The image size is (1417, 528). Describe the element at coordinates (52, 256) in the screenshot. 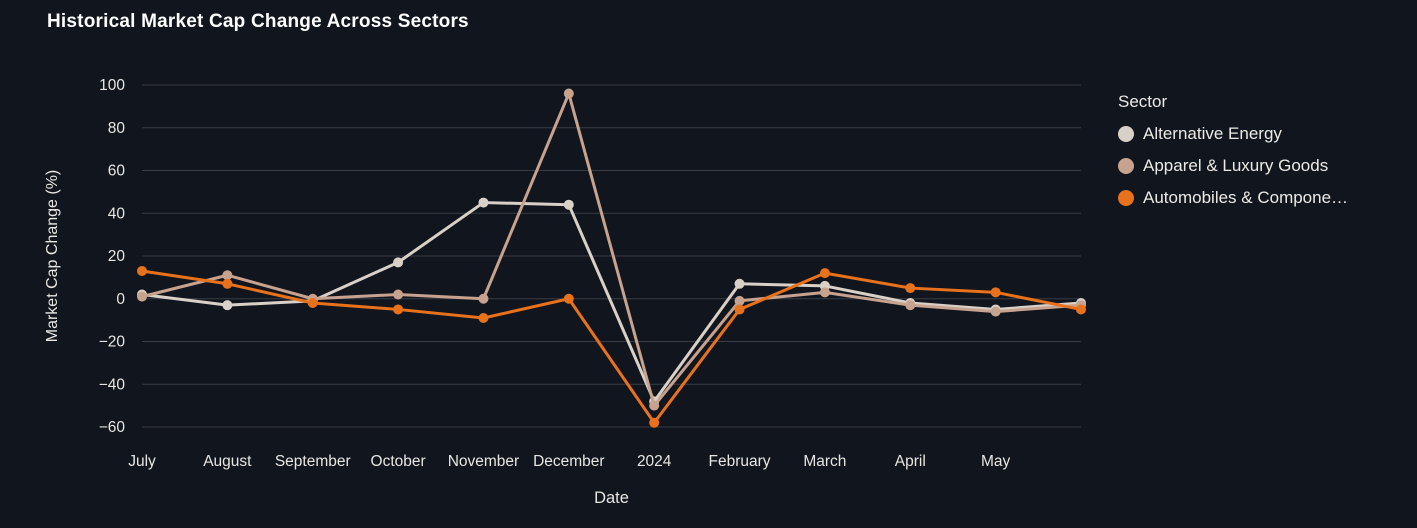

I see `y-axis-title: Market Cap Change (%)` at that location.